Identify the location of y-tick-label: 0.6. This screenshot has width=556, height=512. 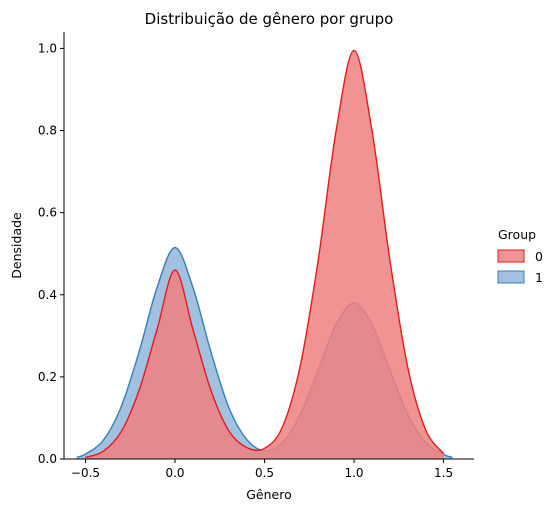
(47, 213).